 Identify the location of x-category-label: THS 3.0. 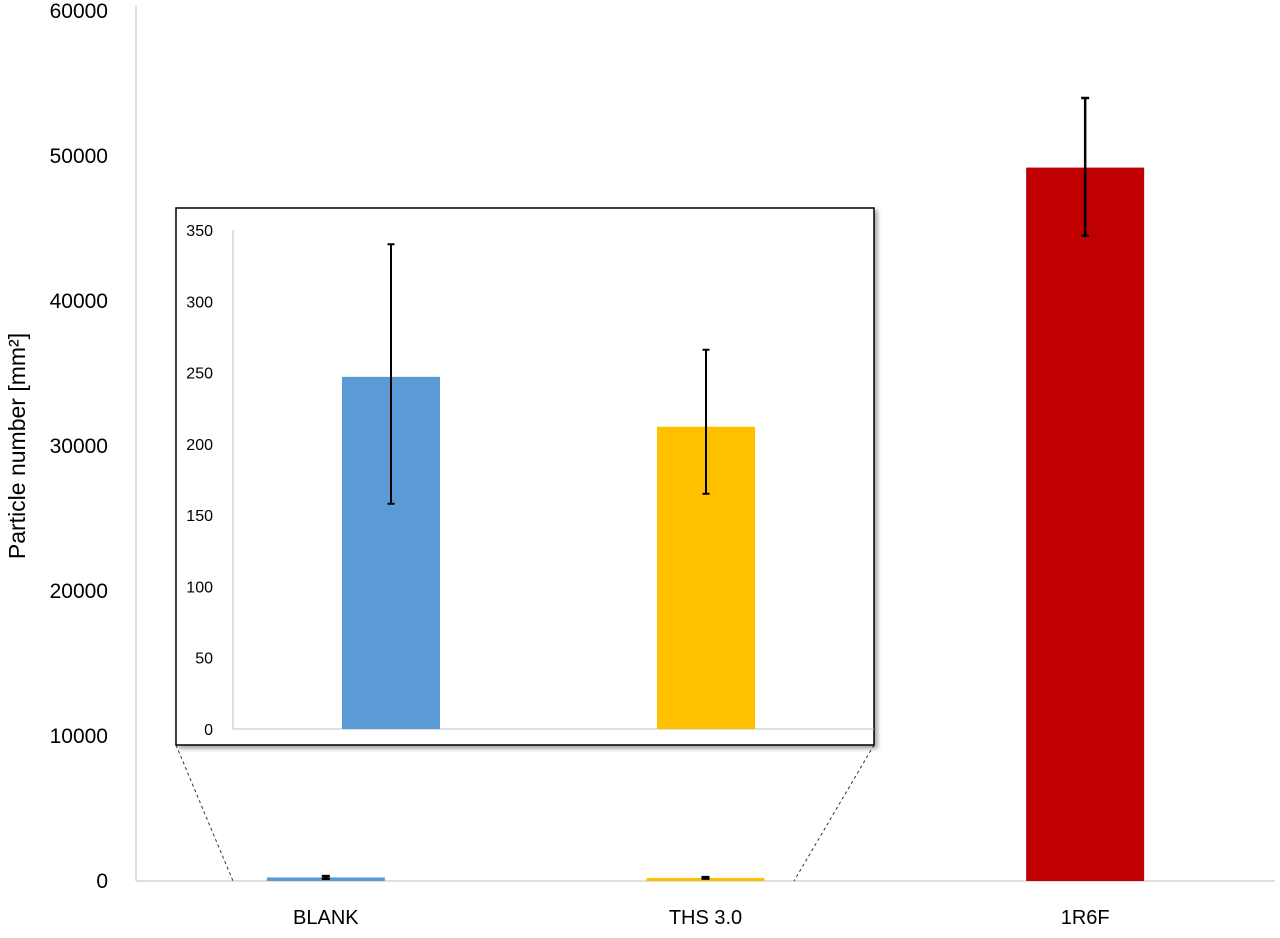
(705, 918).